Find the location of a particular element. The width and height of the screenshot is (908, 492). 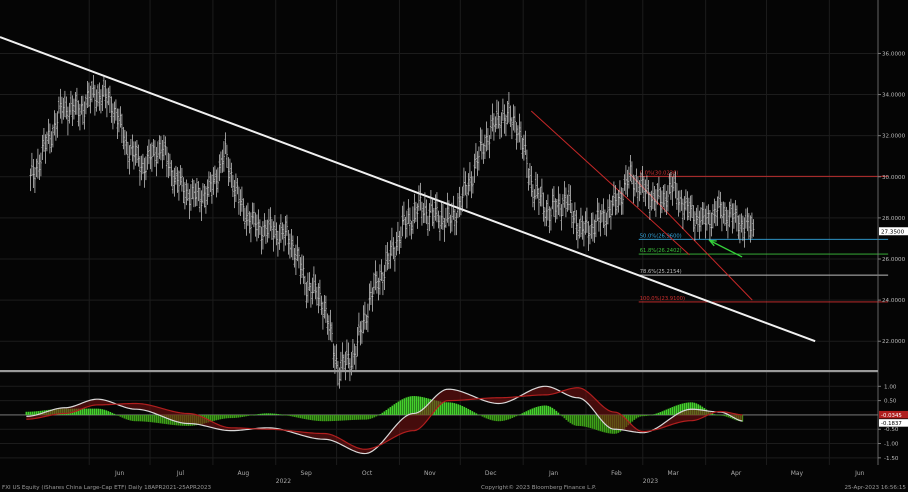

osc-line-slow is located at coordinates (384, 418).